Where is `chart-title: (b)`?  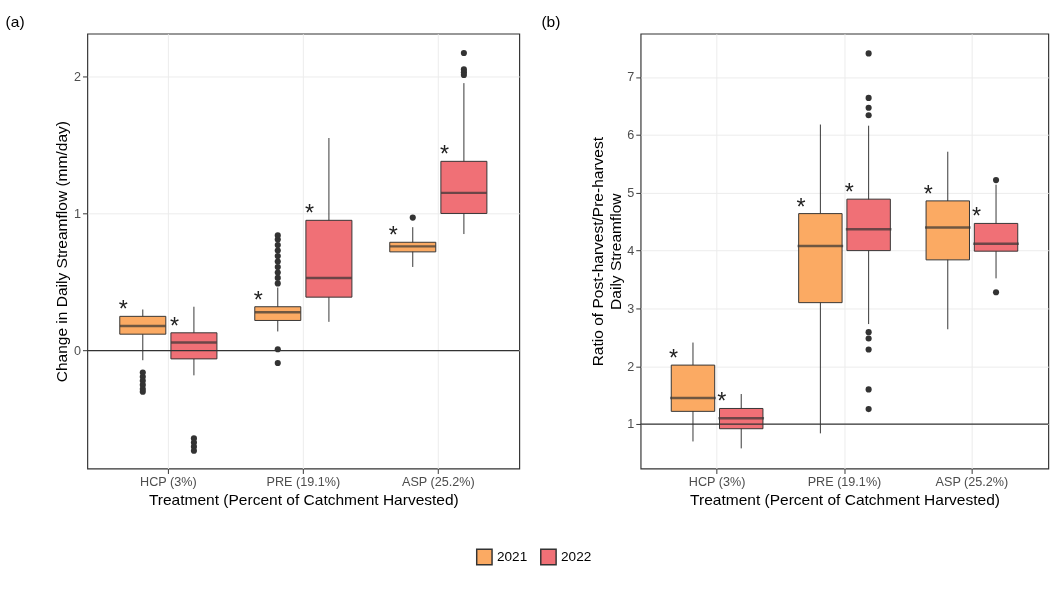
chart-title: (b) is located at coordinates (551, 21).